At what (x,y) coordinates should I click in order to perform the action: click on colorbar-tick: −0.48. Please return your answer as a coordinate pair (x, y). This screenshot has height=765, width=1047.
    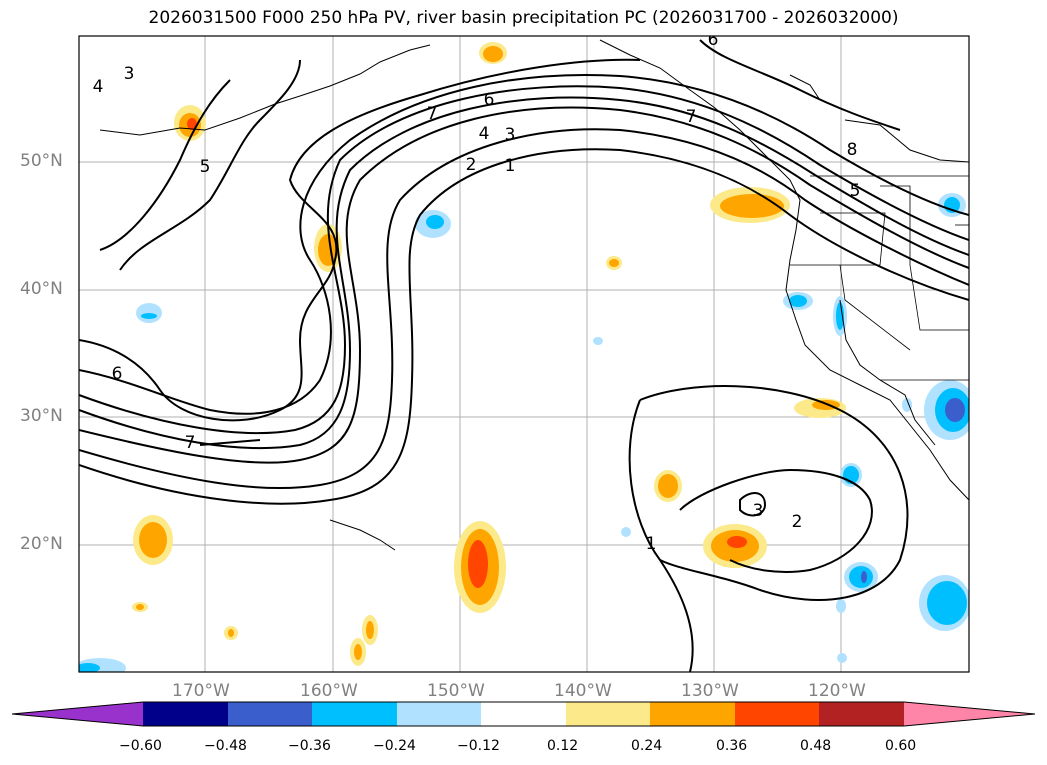
    Looking at the image, I should click on (225, 746).